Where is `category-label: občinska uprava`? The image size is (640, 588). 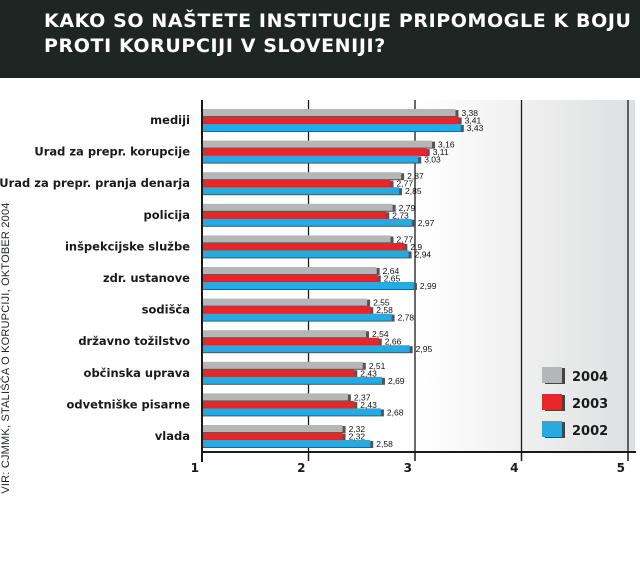 category-label: občinska uprava is located at coordinates (137, 373).